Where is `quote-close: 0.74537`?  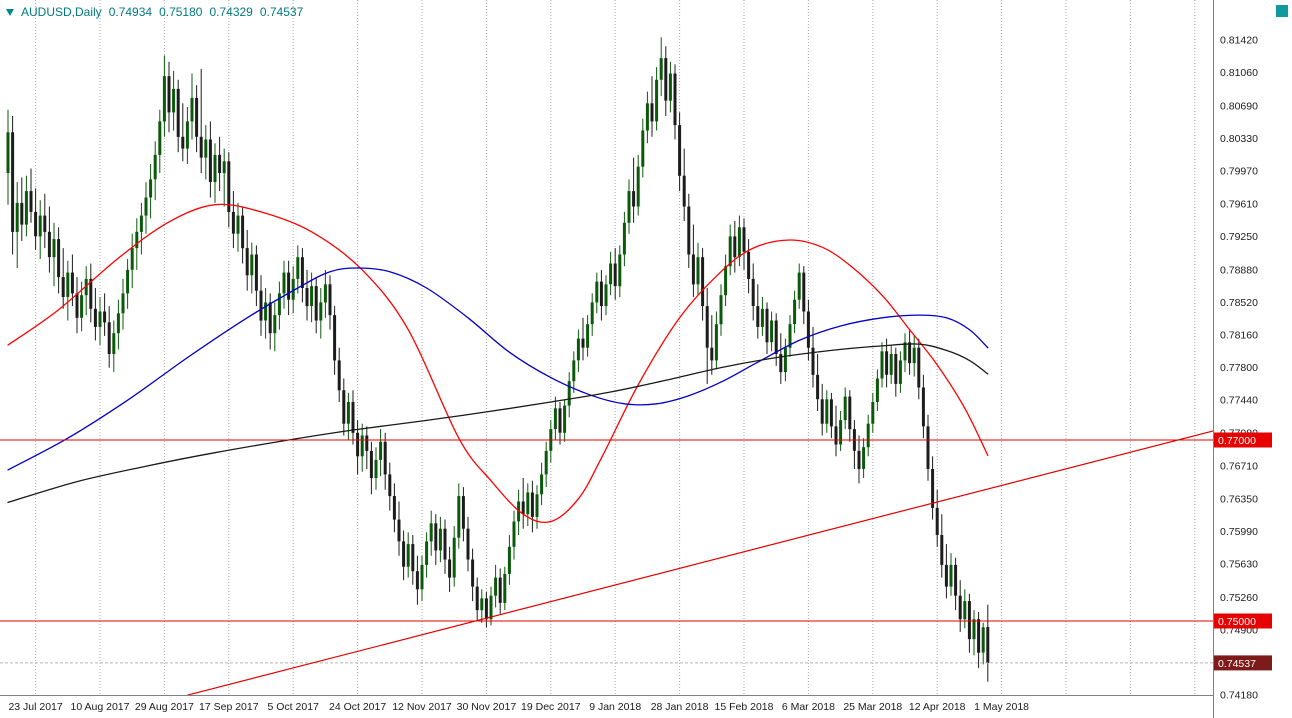 quote-close: 0.74537 is located at coordinates (281, 12).